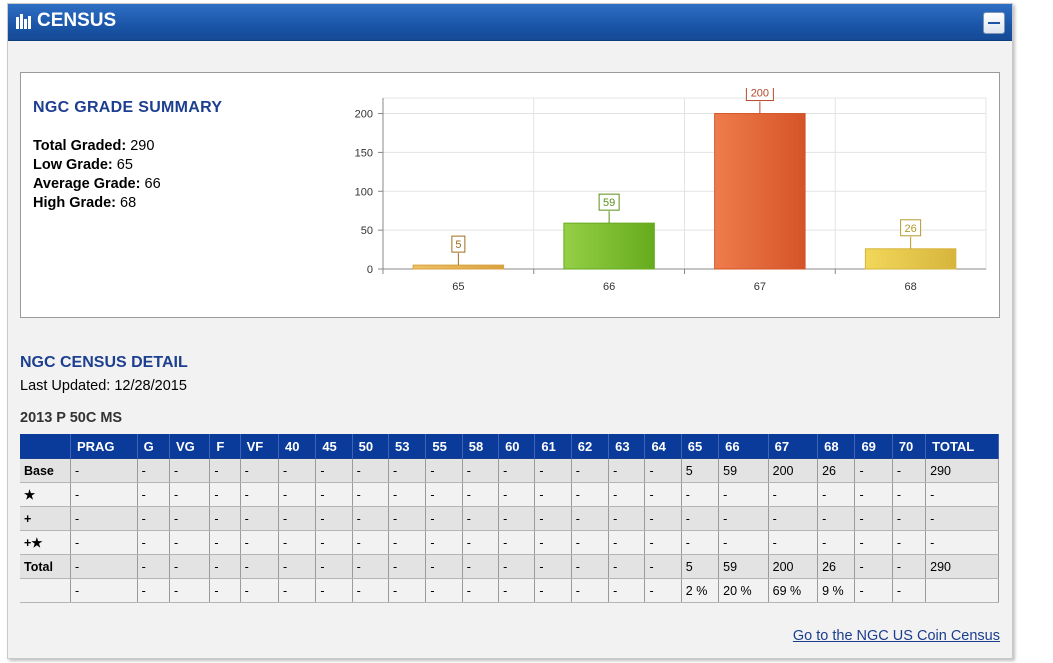 Image resolution: width=1053 pixels, height=663 pixels. Describe the element at coordinates (994, 23) in the screenshot. I see `collapse-button` at that location.